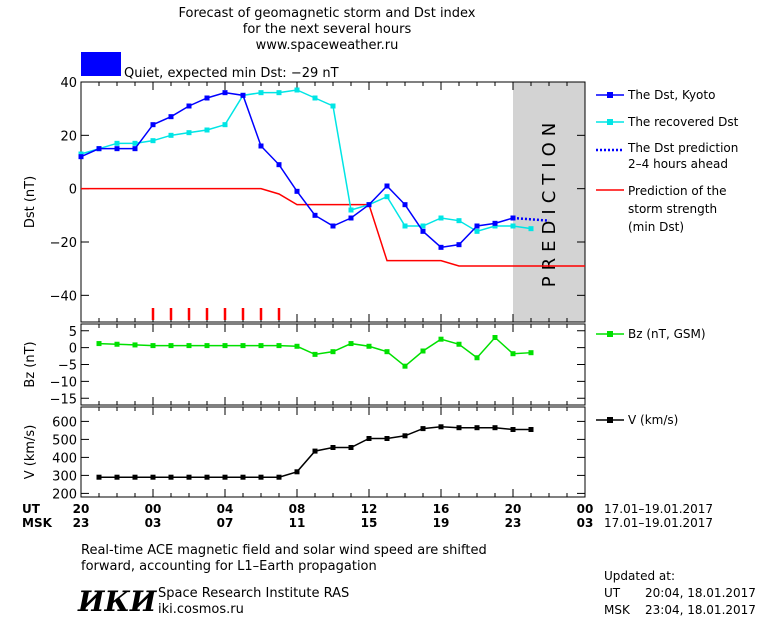  Describe the element at coordinates (67, 366) in the screenshot. I see `bz-y-tick-label: −5` at that location.